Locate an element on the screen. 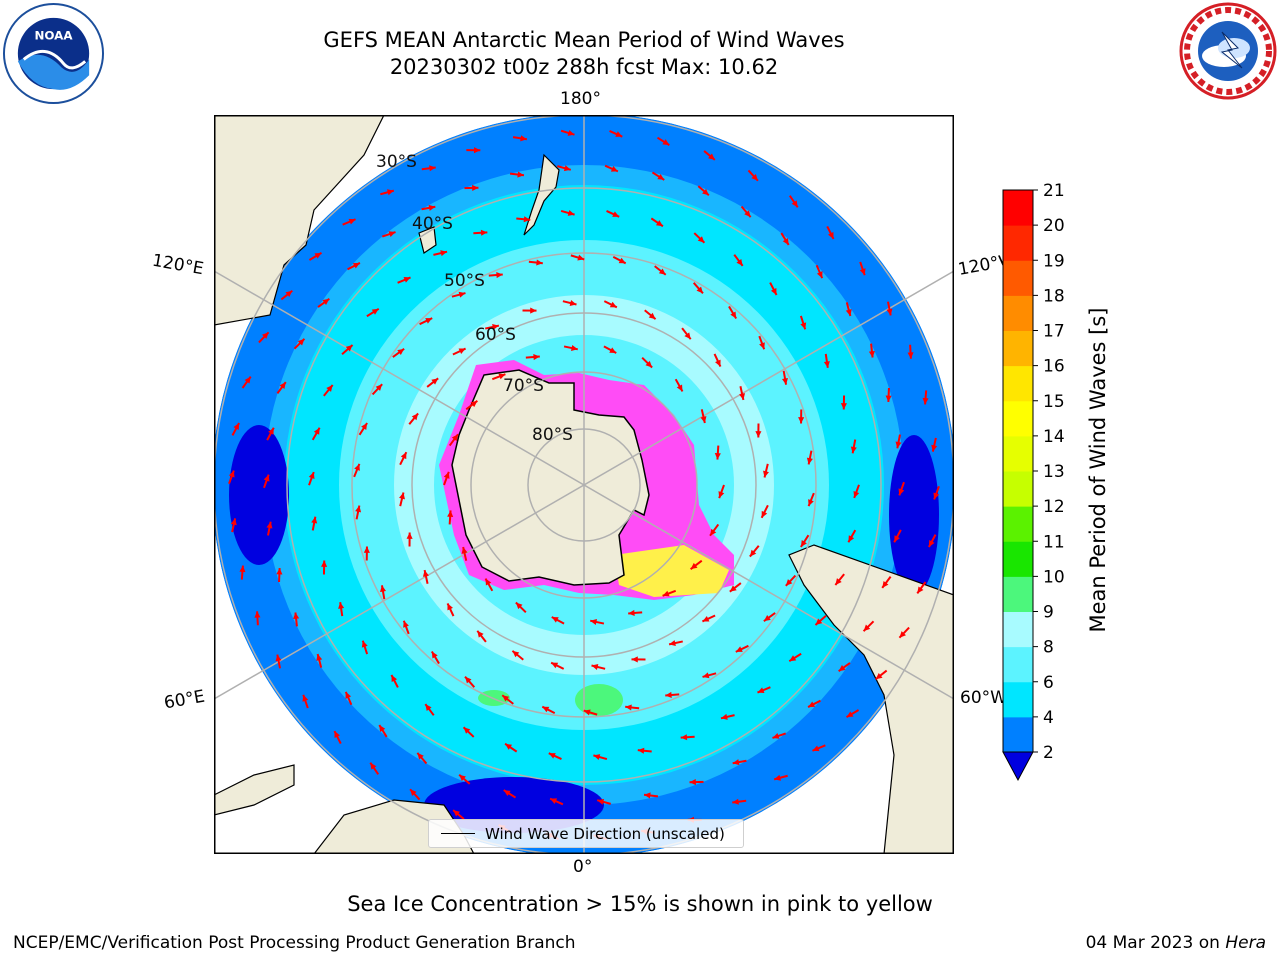 This screenshot has height=960, width=1280. land-south-america is located at coordinates (871, 699).